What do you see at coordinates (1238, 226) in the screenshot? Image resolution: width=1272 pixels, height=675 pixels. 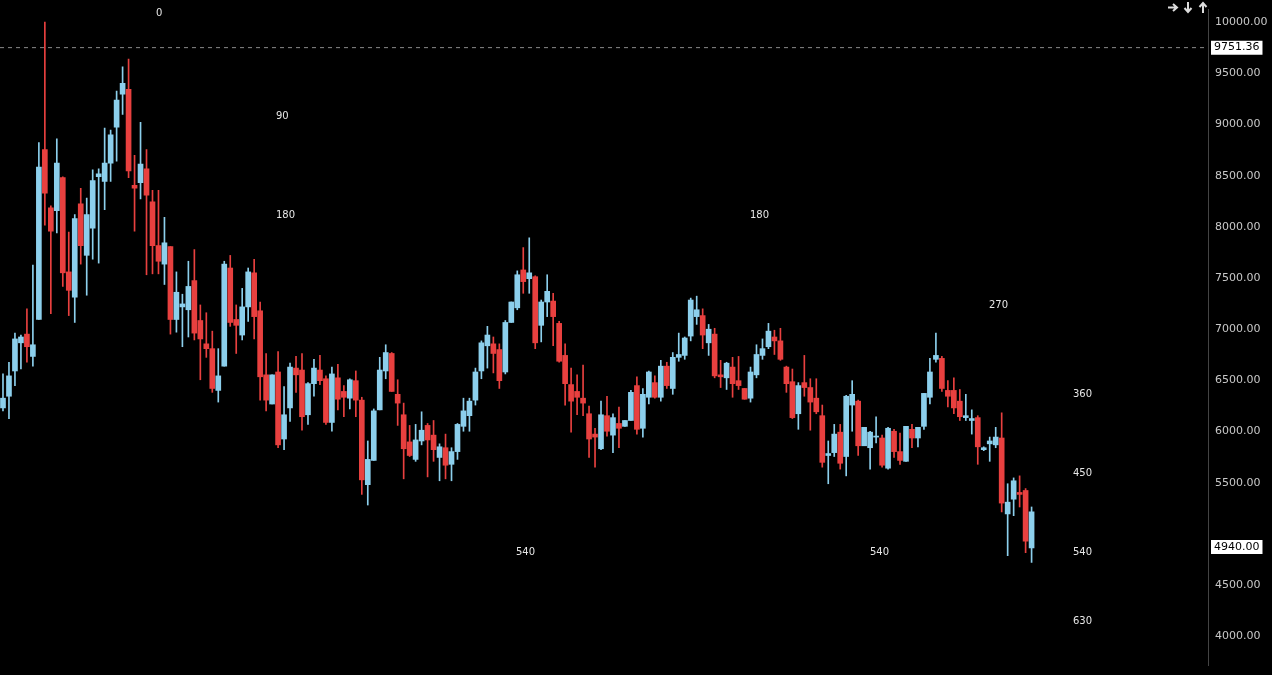 I see `y-tick-label: 8000.00` at bounding box center [1238, 226].